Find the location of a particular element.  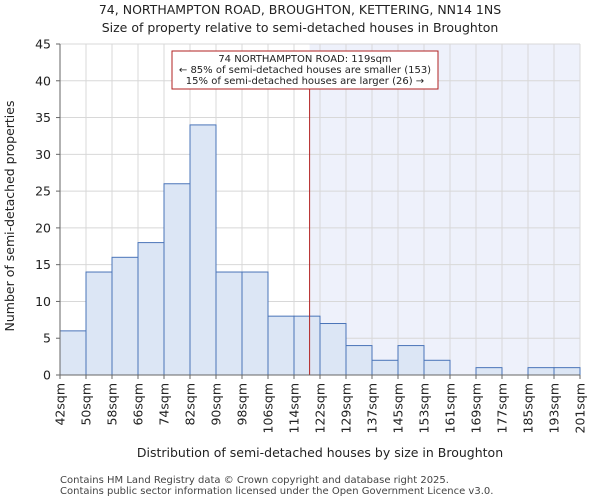

y-tick-labels: 0 5 10 15 20 25 30 35 40 45 is located at coordinates (47, 210).